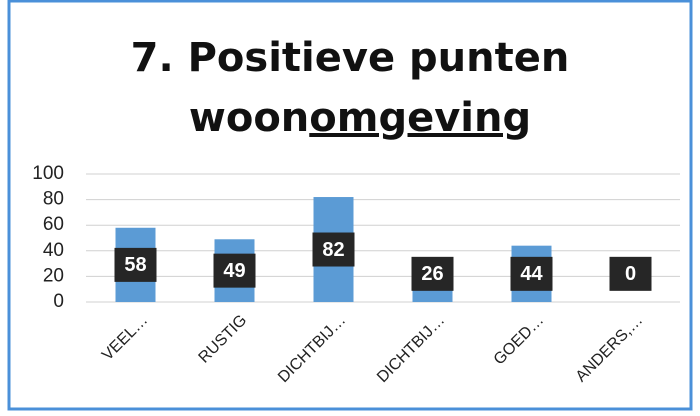 The image size is (700, 416). I want to click on data-label: 82, so click(333, 250).